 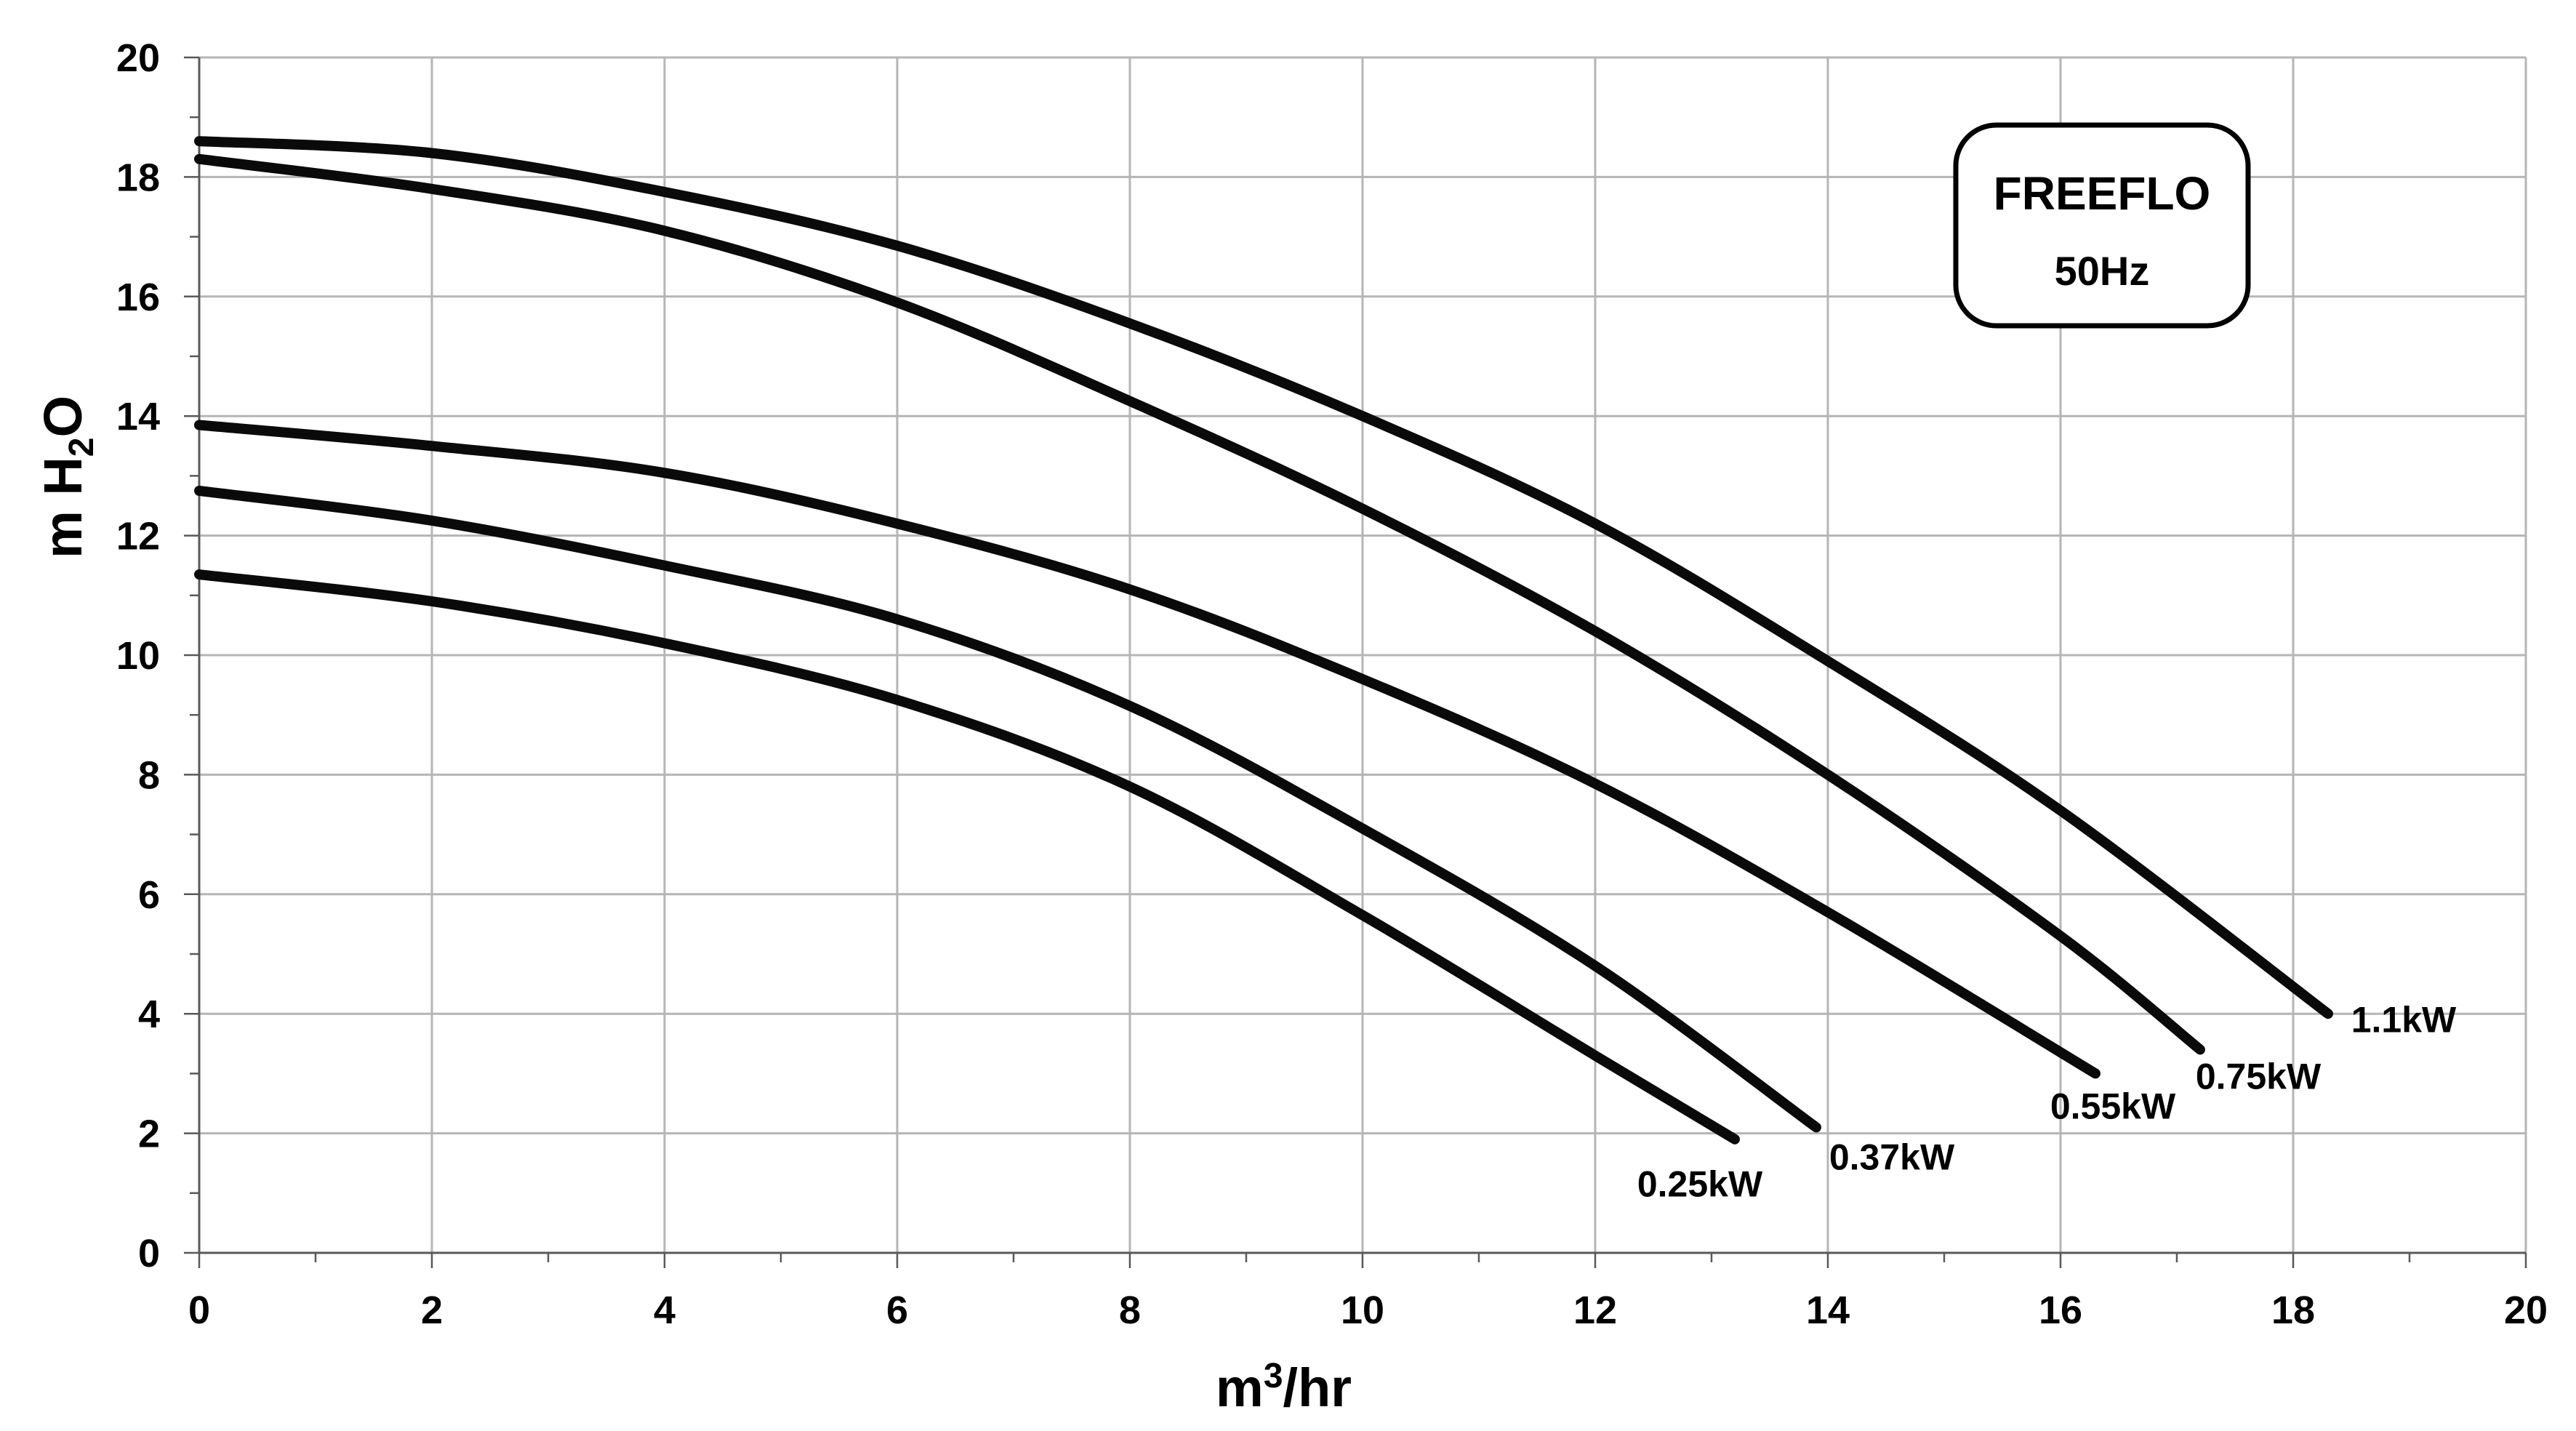 What do you see at coordinates (664, 1310) in the screenshot?
I see `x-tick-label: 4` at bounding box center [664, 1310].